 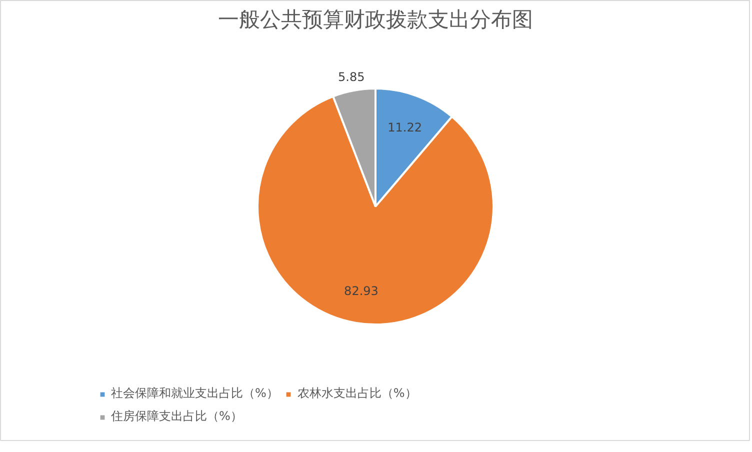 I want to click on data-label: 5.85, so click(x=351, y=77).